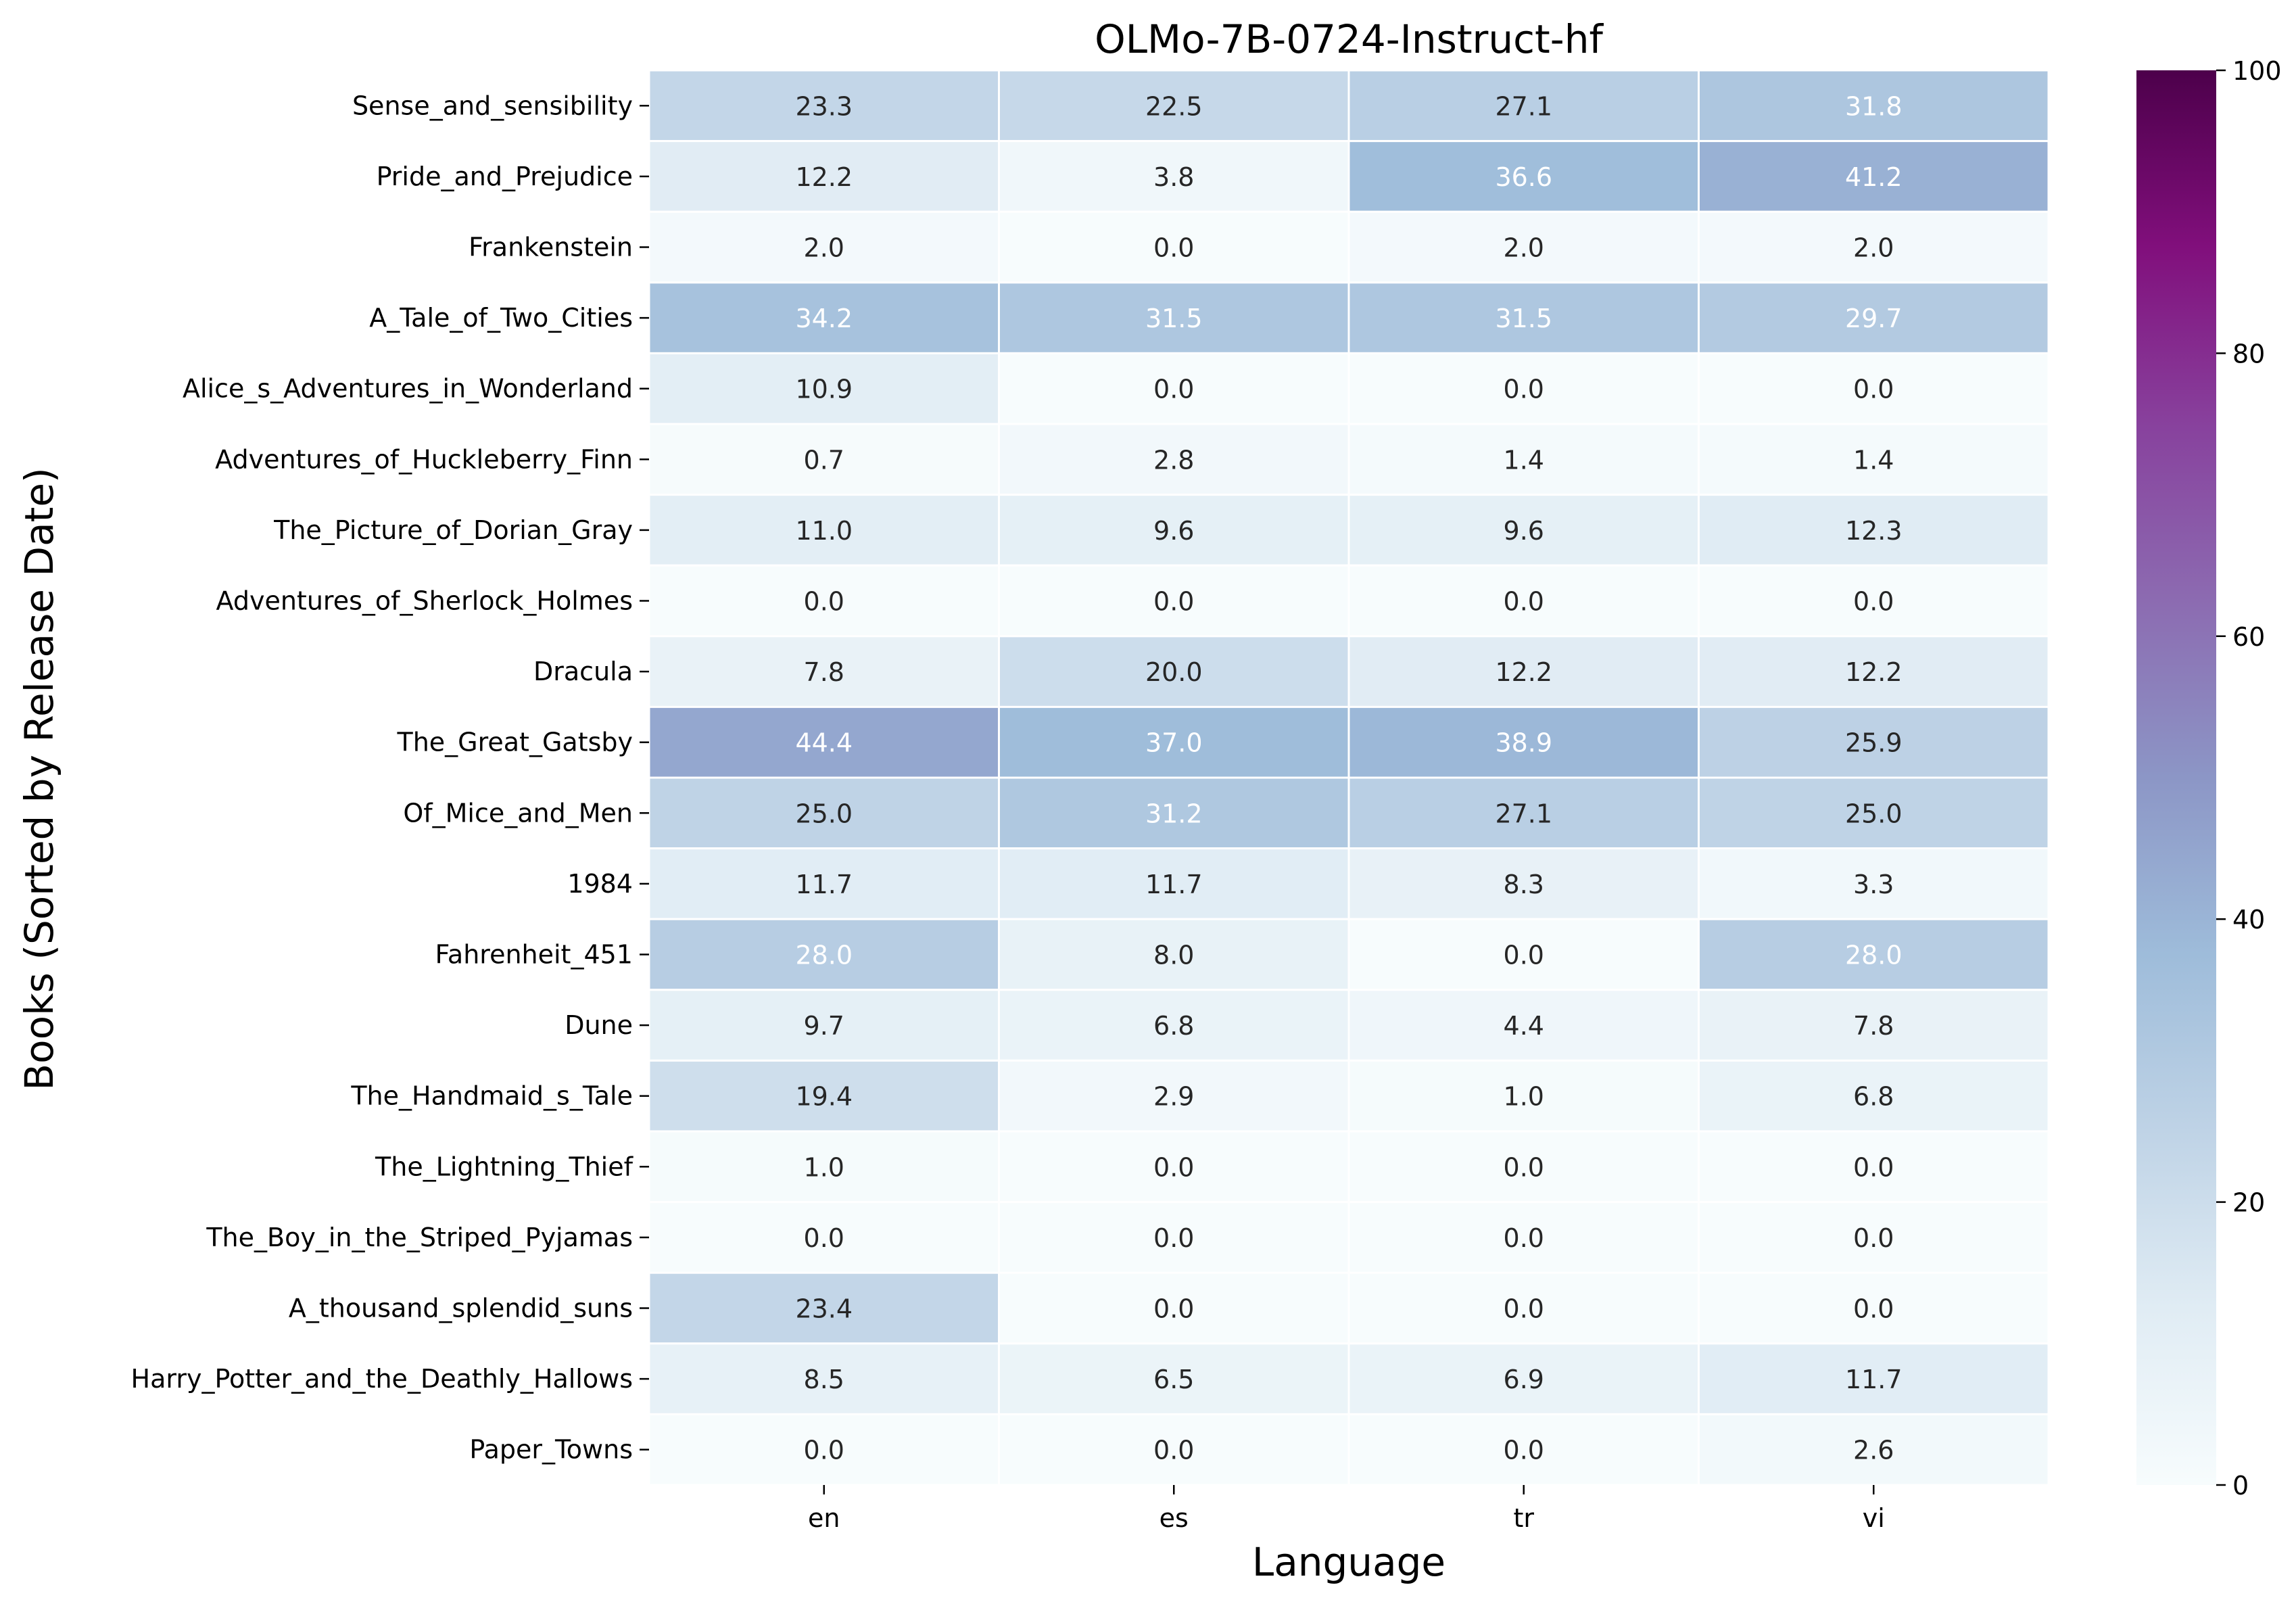  What do you see at coordinates (425, 601) in the screenshot?
I see `y-tick-label: Adventures_of_Sherlock_Holmes` at bounding box center [425, 601].